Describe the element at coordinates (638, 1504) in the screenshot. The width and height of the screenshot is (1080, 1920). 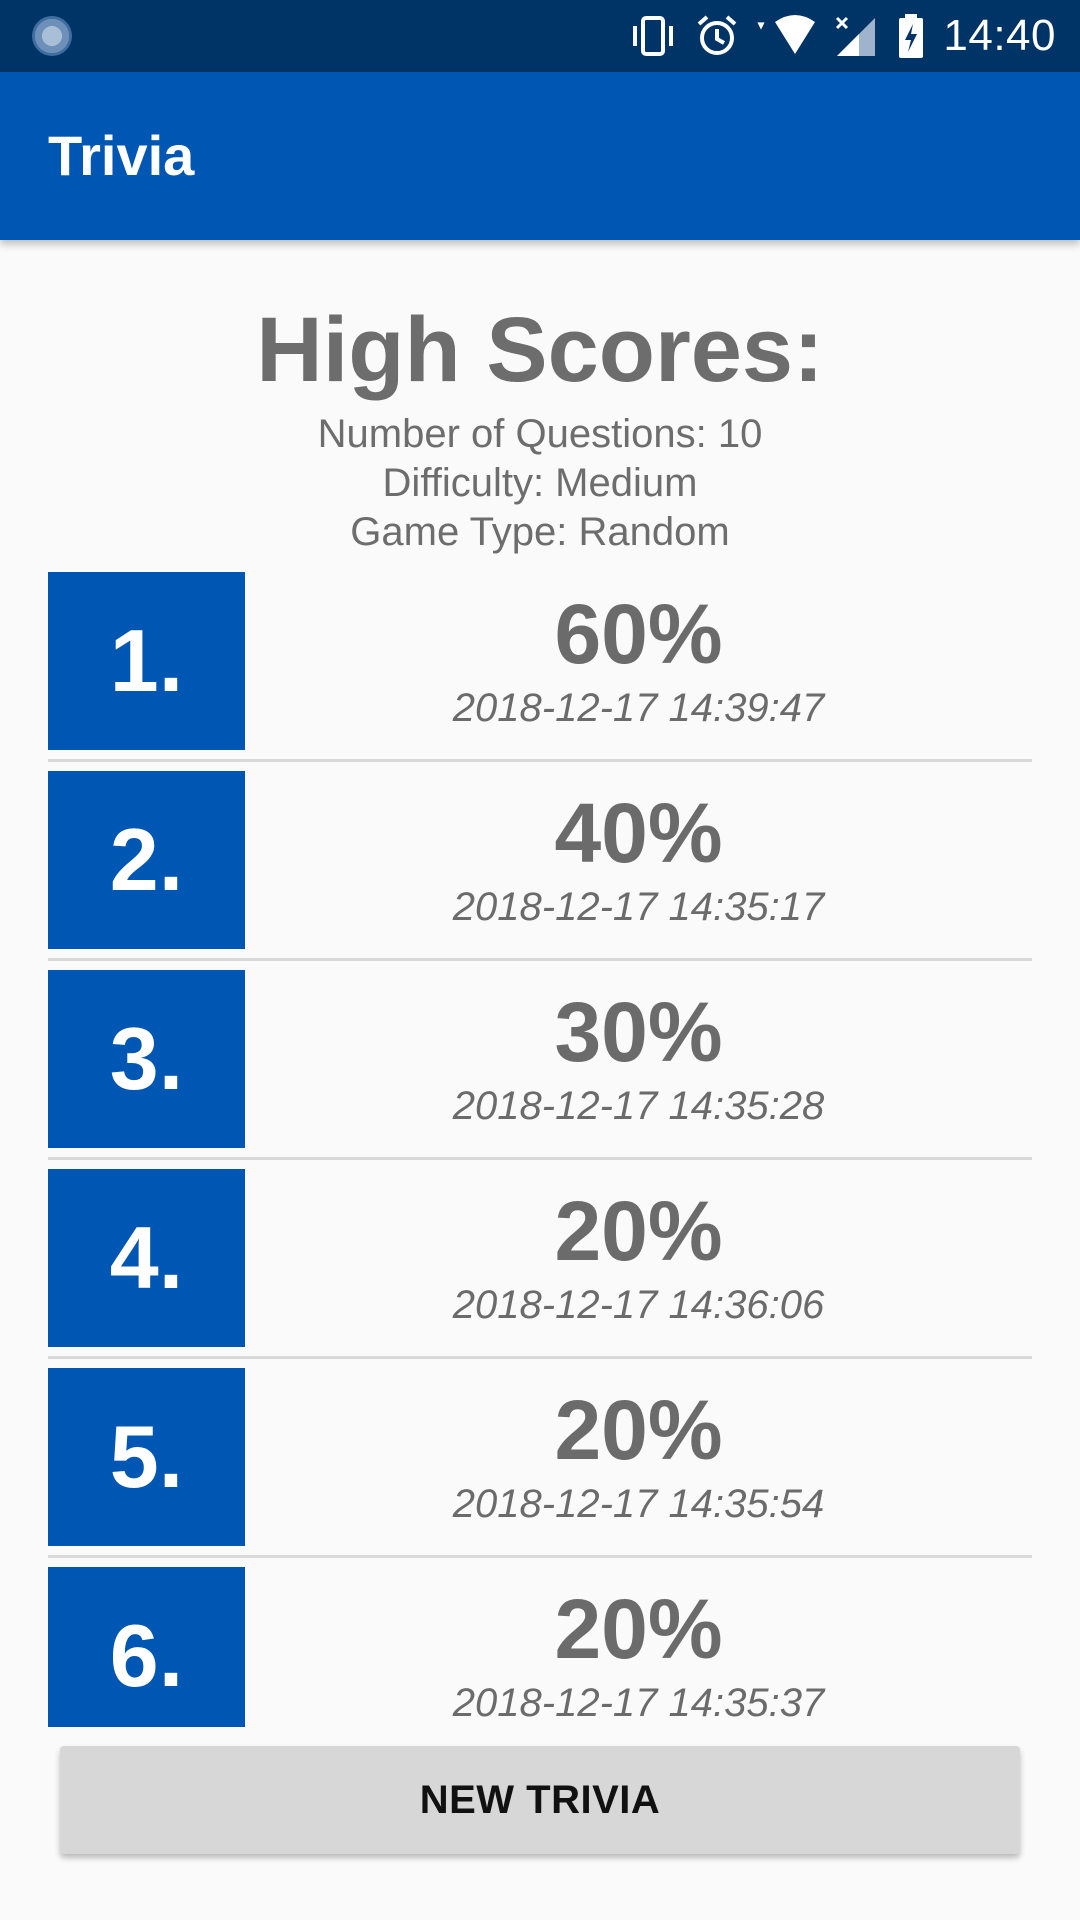
I see `score-date: 2018-12-17 14:35:54` at that location.